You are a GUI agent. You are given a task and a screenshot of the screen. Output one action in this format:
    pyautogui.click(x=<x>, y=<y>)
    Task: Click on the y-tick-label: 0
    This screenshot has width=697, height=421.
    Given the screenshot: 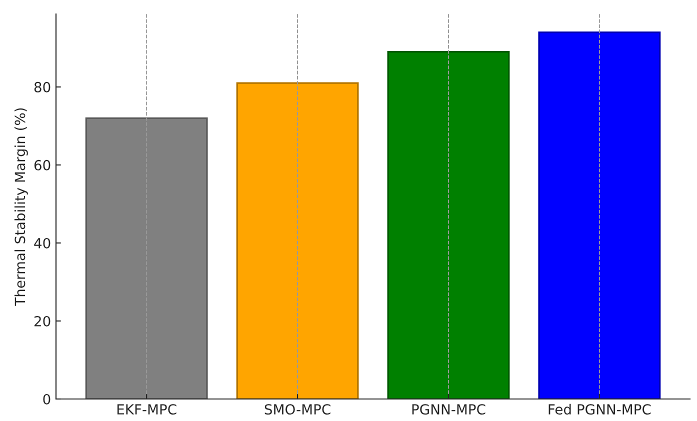 What is the action you would take?
    pyautogui.click(x=46, y=399)
    